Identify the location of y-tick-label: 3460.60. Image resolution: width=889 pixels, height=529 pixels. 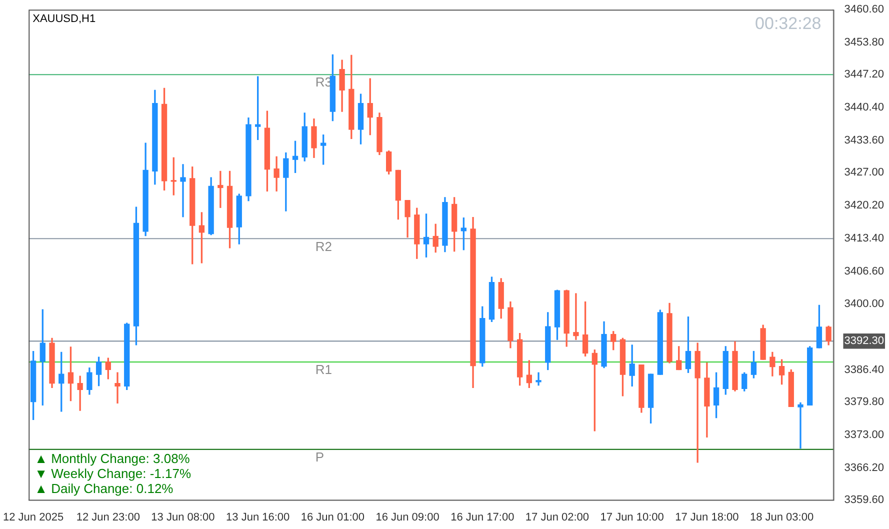
(864, 10).